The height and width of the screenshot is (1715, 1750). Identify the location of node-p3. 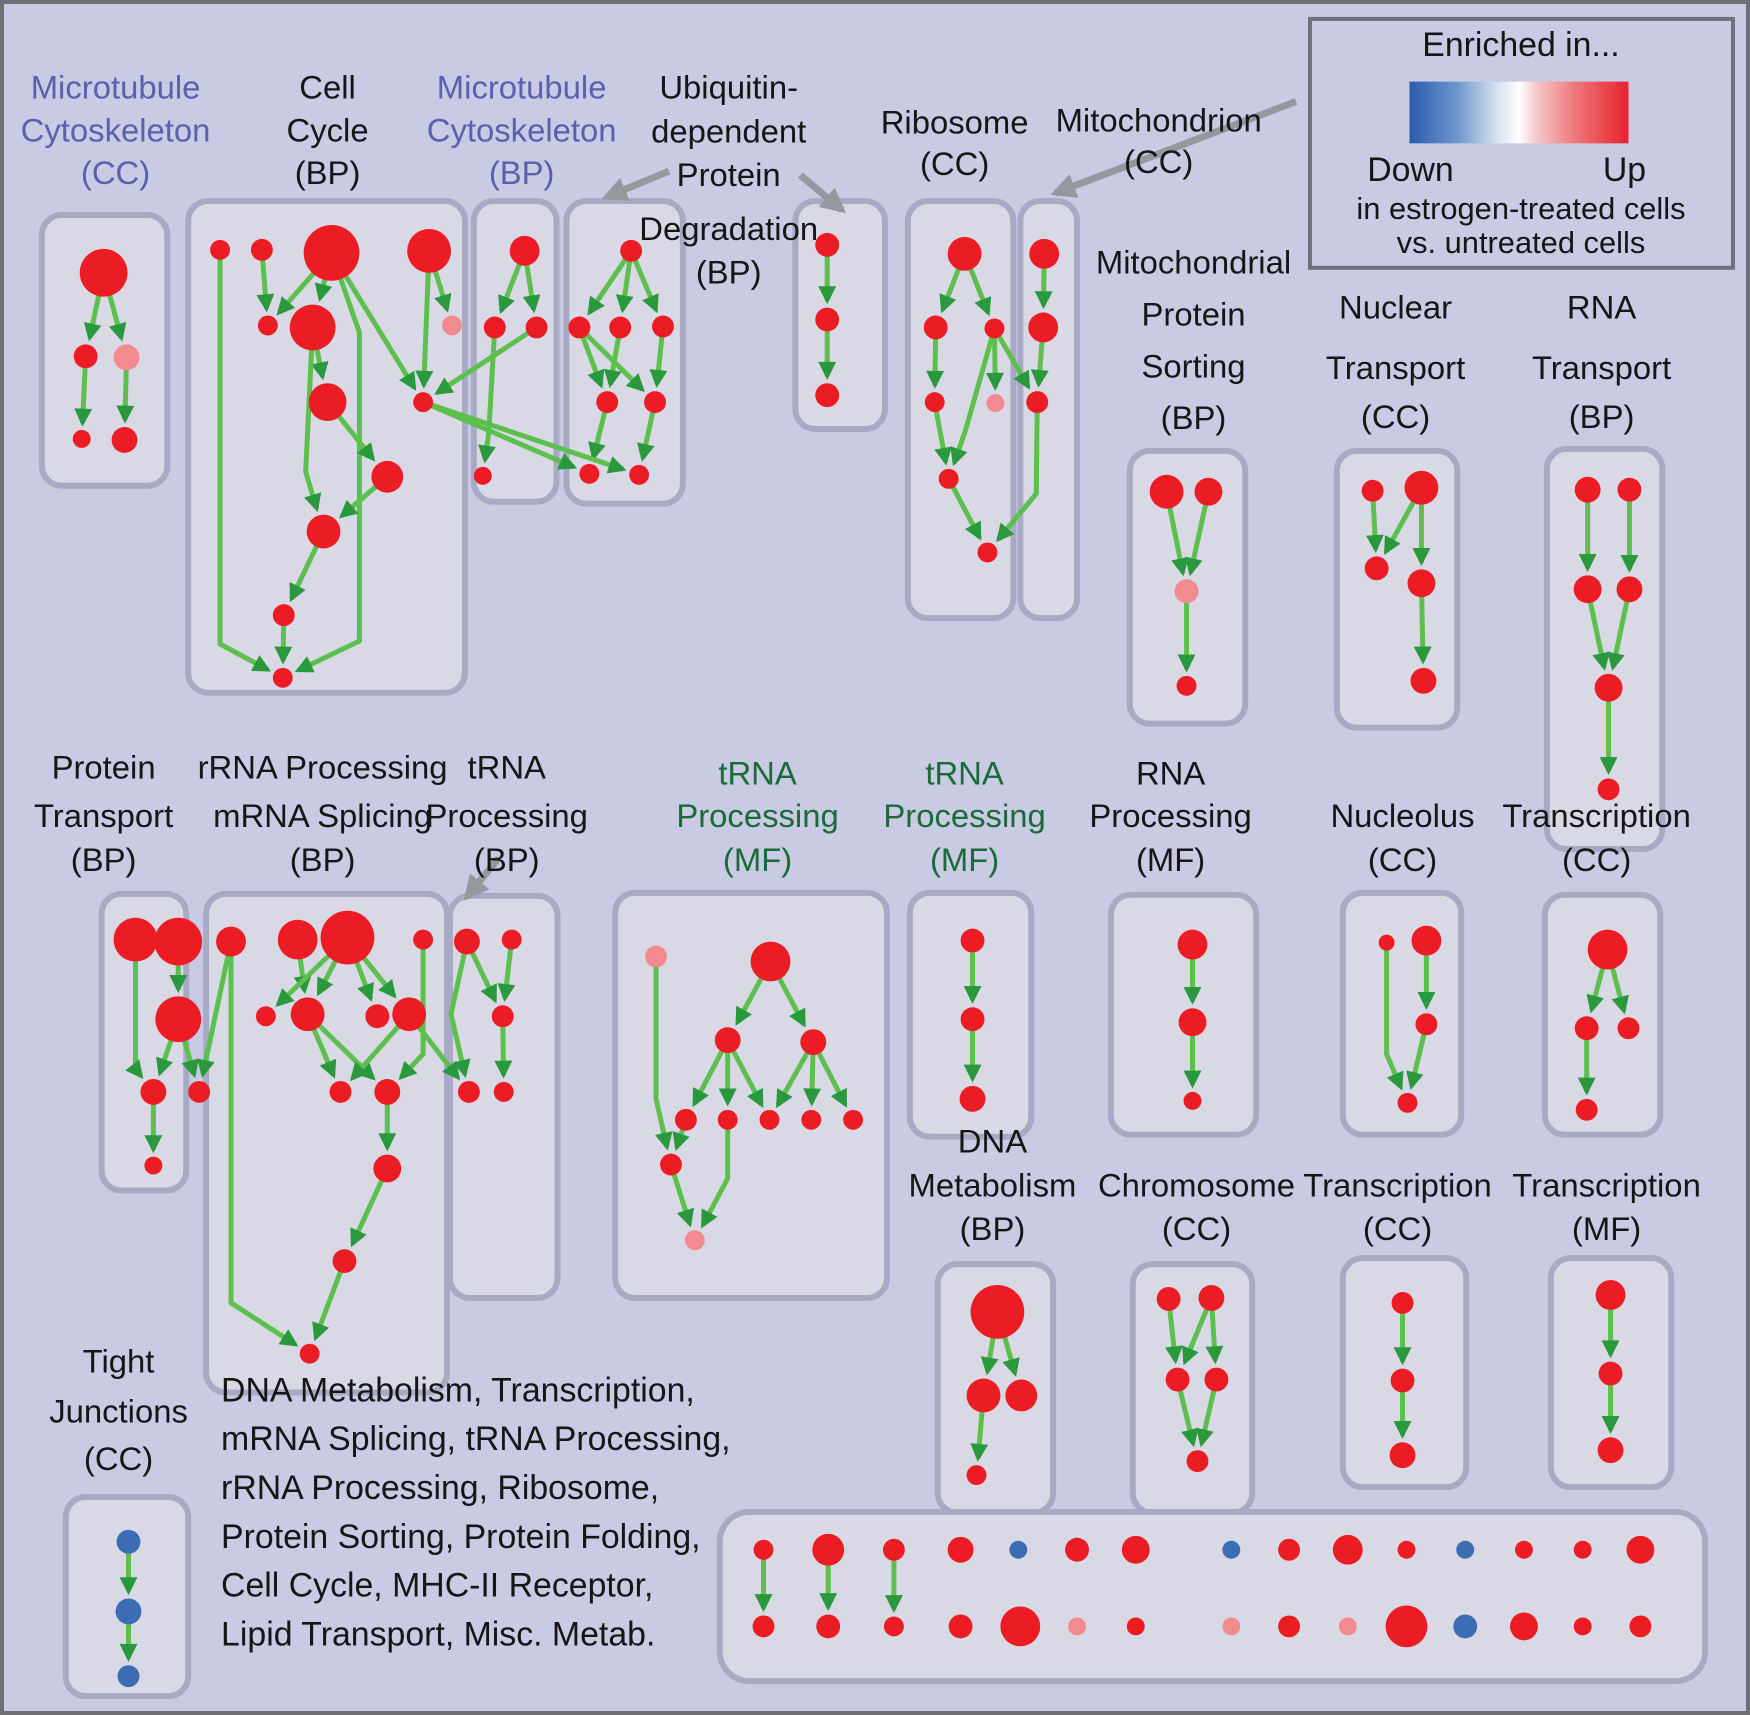
(1186, 591).